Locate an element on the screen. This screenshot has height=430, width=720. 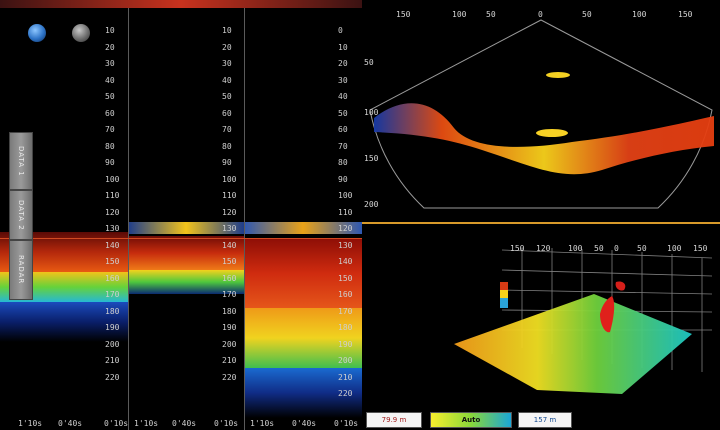
sonar-x-label: 0 is located at coordinates (540, 14).